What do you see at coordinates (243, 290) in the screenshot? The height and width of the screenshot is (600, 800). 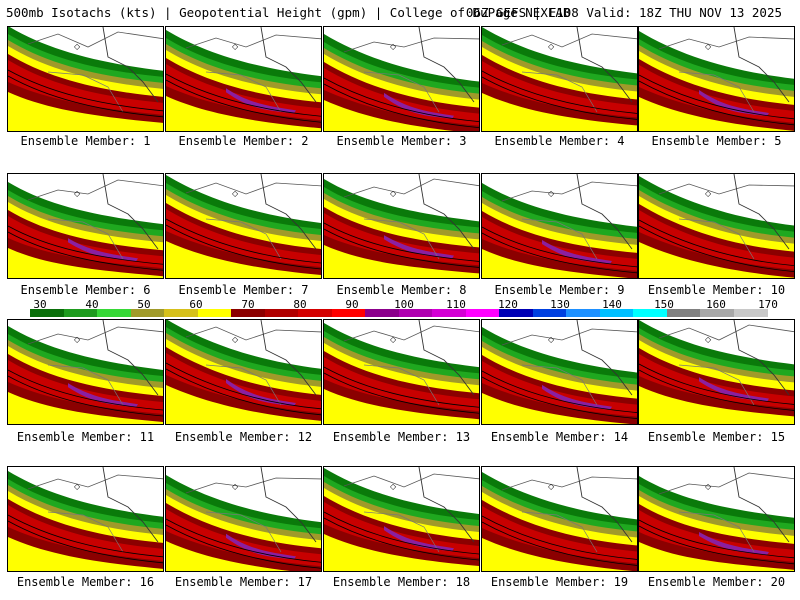 I see `ensemble-member-label: Ensemble Member: 7` at bounding box center [243, 290].